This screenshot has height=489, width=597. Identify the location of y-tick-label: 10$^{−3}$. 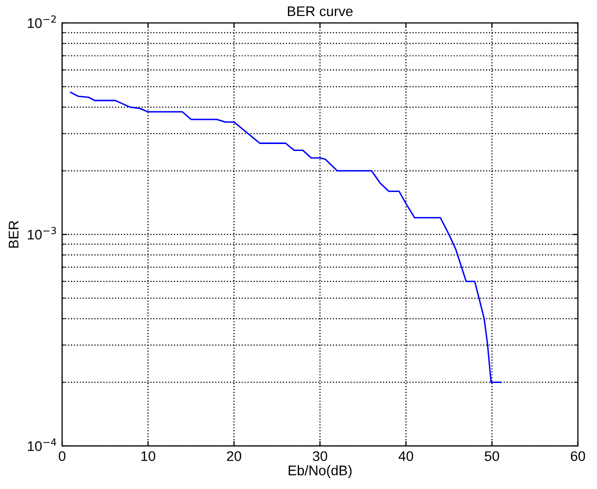
(42, 233).